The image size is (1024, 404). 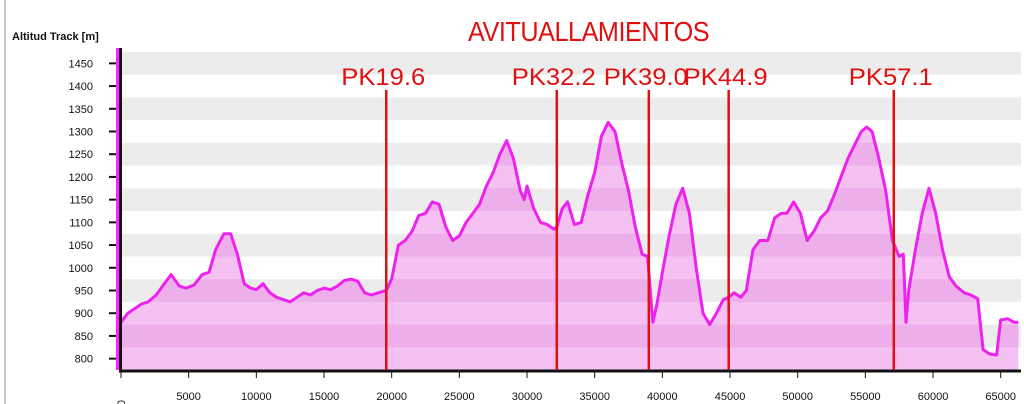 What do you see at coordinates (891, 77) in the screenshot?
I see `aid-station-label: PK57.1` at bounding box center [891, 77].